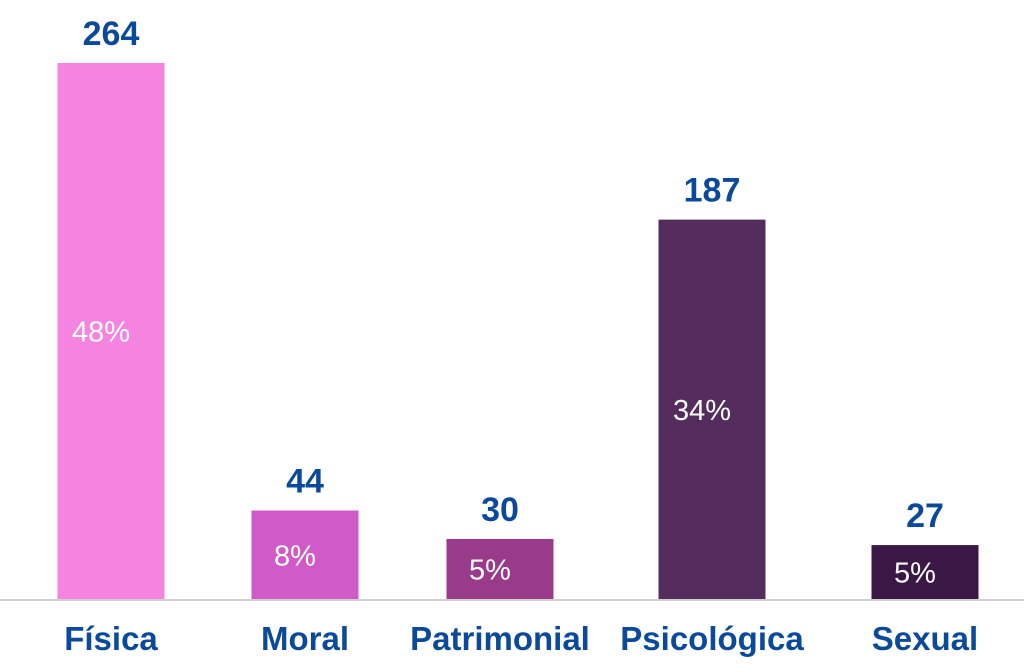 This screenshot has height=669, width=1024. I want to click on percent-label-2: 5%, so click(490, 570).